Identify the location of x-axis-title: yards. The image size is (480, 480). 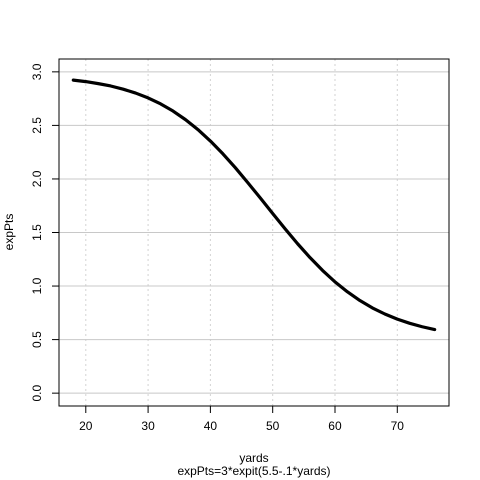
(253, 458).